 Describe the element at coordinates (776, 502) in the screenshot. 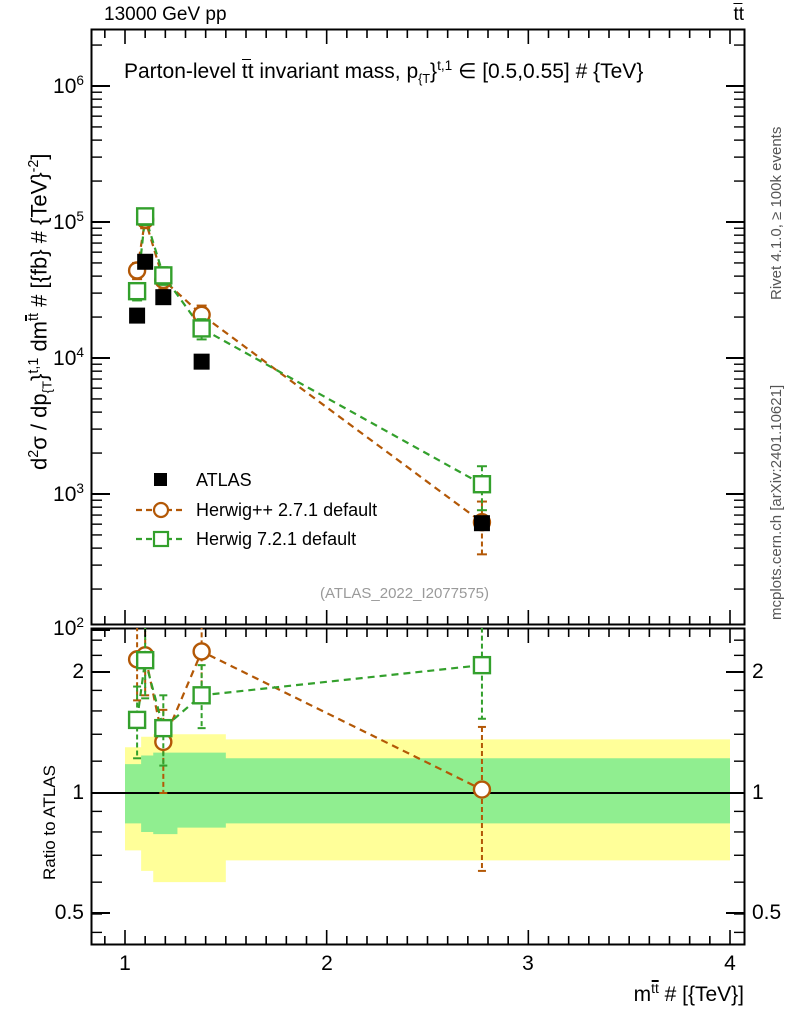

I see `side-label-mcplots: mcplots.cern.ch [arXiv:2401.10621]` at that location.